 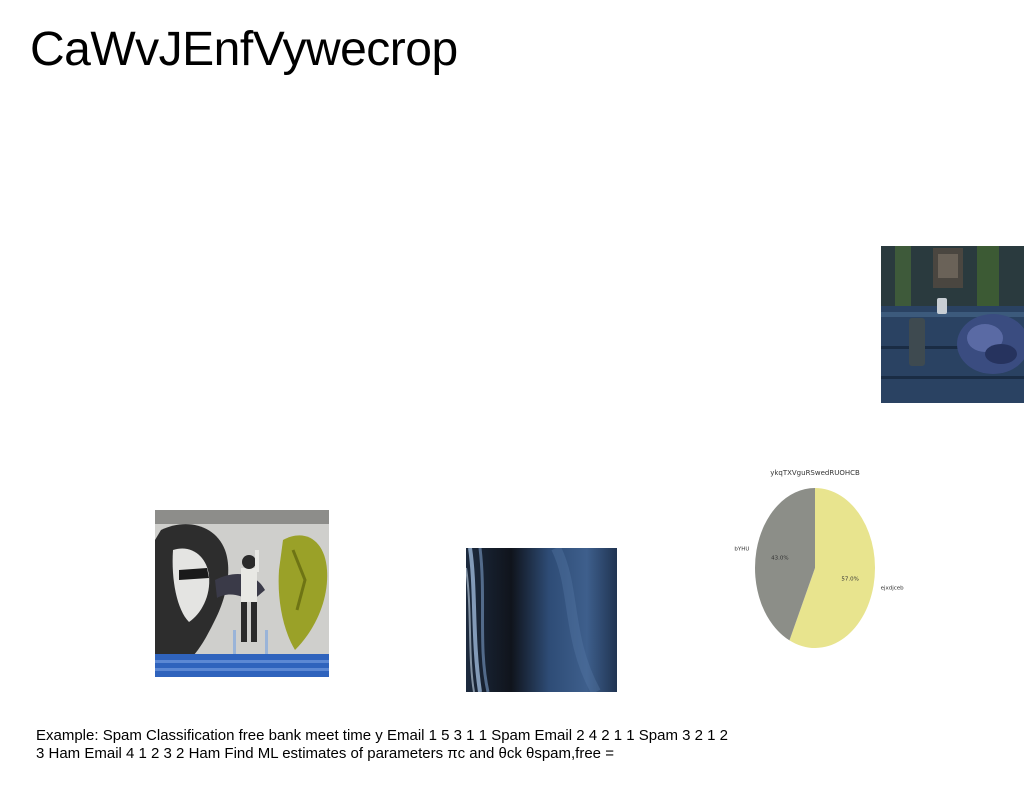 What do you see at coordinates (893, 589) in the screenshot?
I see `pie-category-label: ejxdjceb` at bounding box center [893, 589].